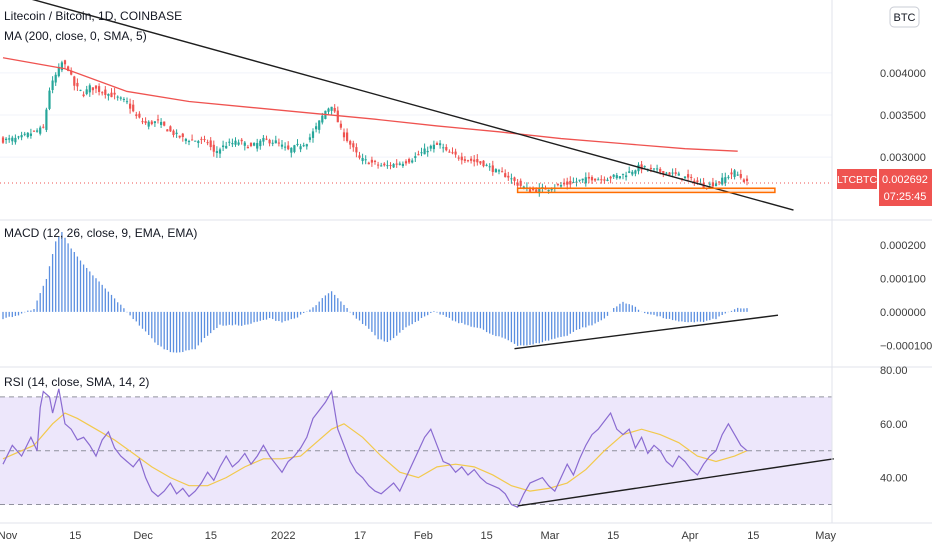  I want to click on time-tick-label: Mar, so click(549, 536).